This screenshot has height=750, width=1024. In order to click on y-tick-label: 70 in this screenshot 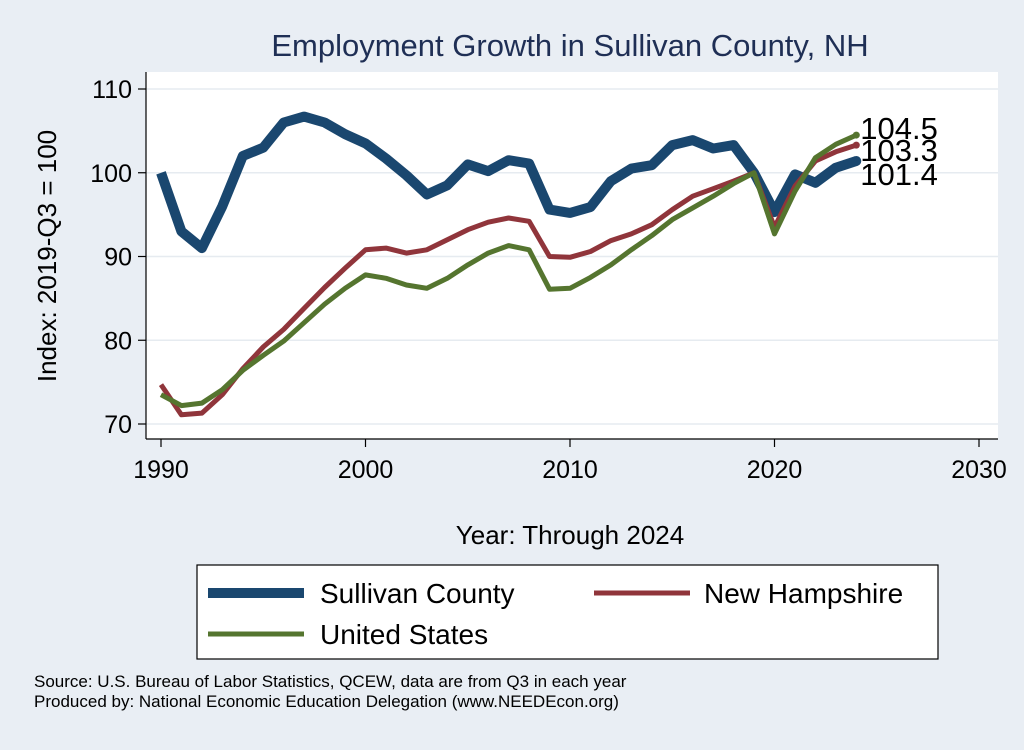, I will do `click(118, 425)`.